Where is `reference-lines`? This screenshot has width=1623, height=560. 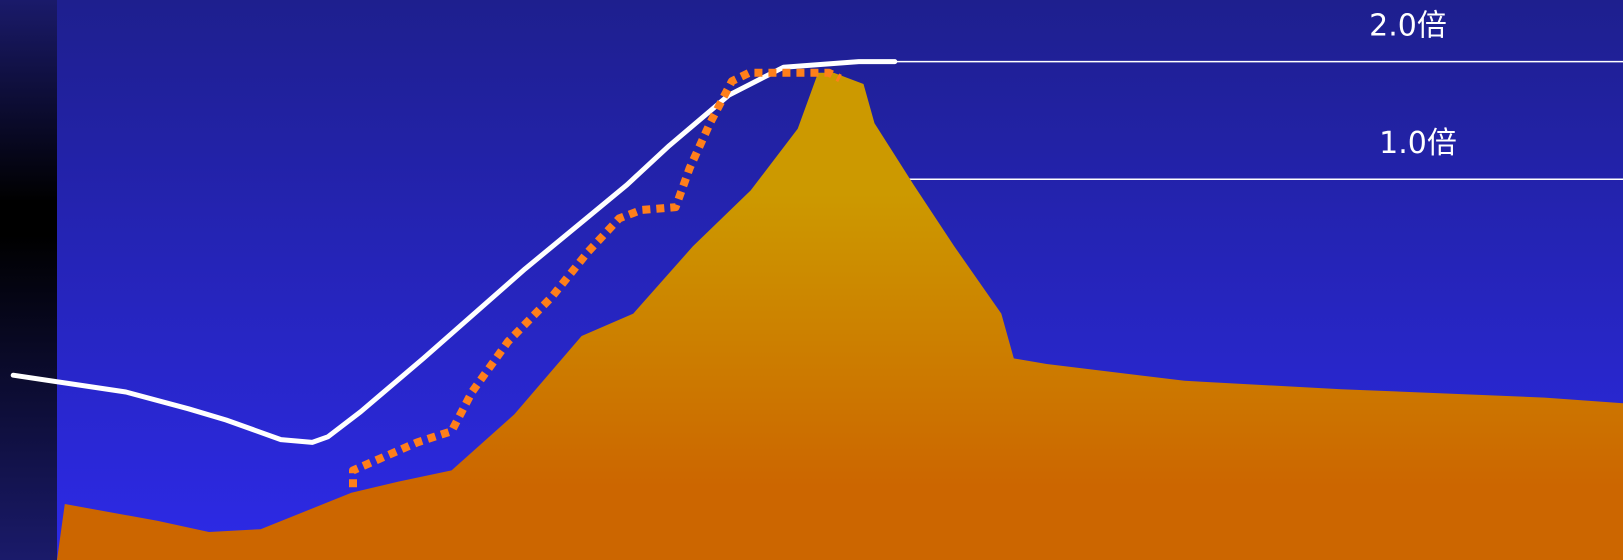
reference-lines is located at coordinates (1245, 120).